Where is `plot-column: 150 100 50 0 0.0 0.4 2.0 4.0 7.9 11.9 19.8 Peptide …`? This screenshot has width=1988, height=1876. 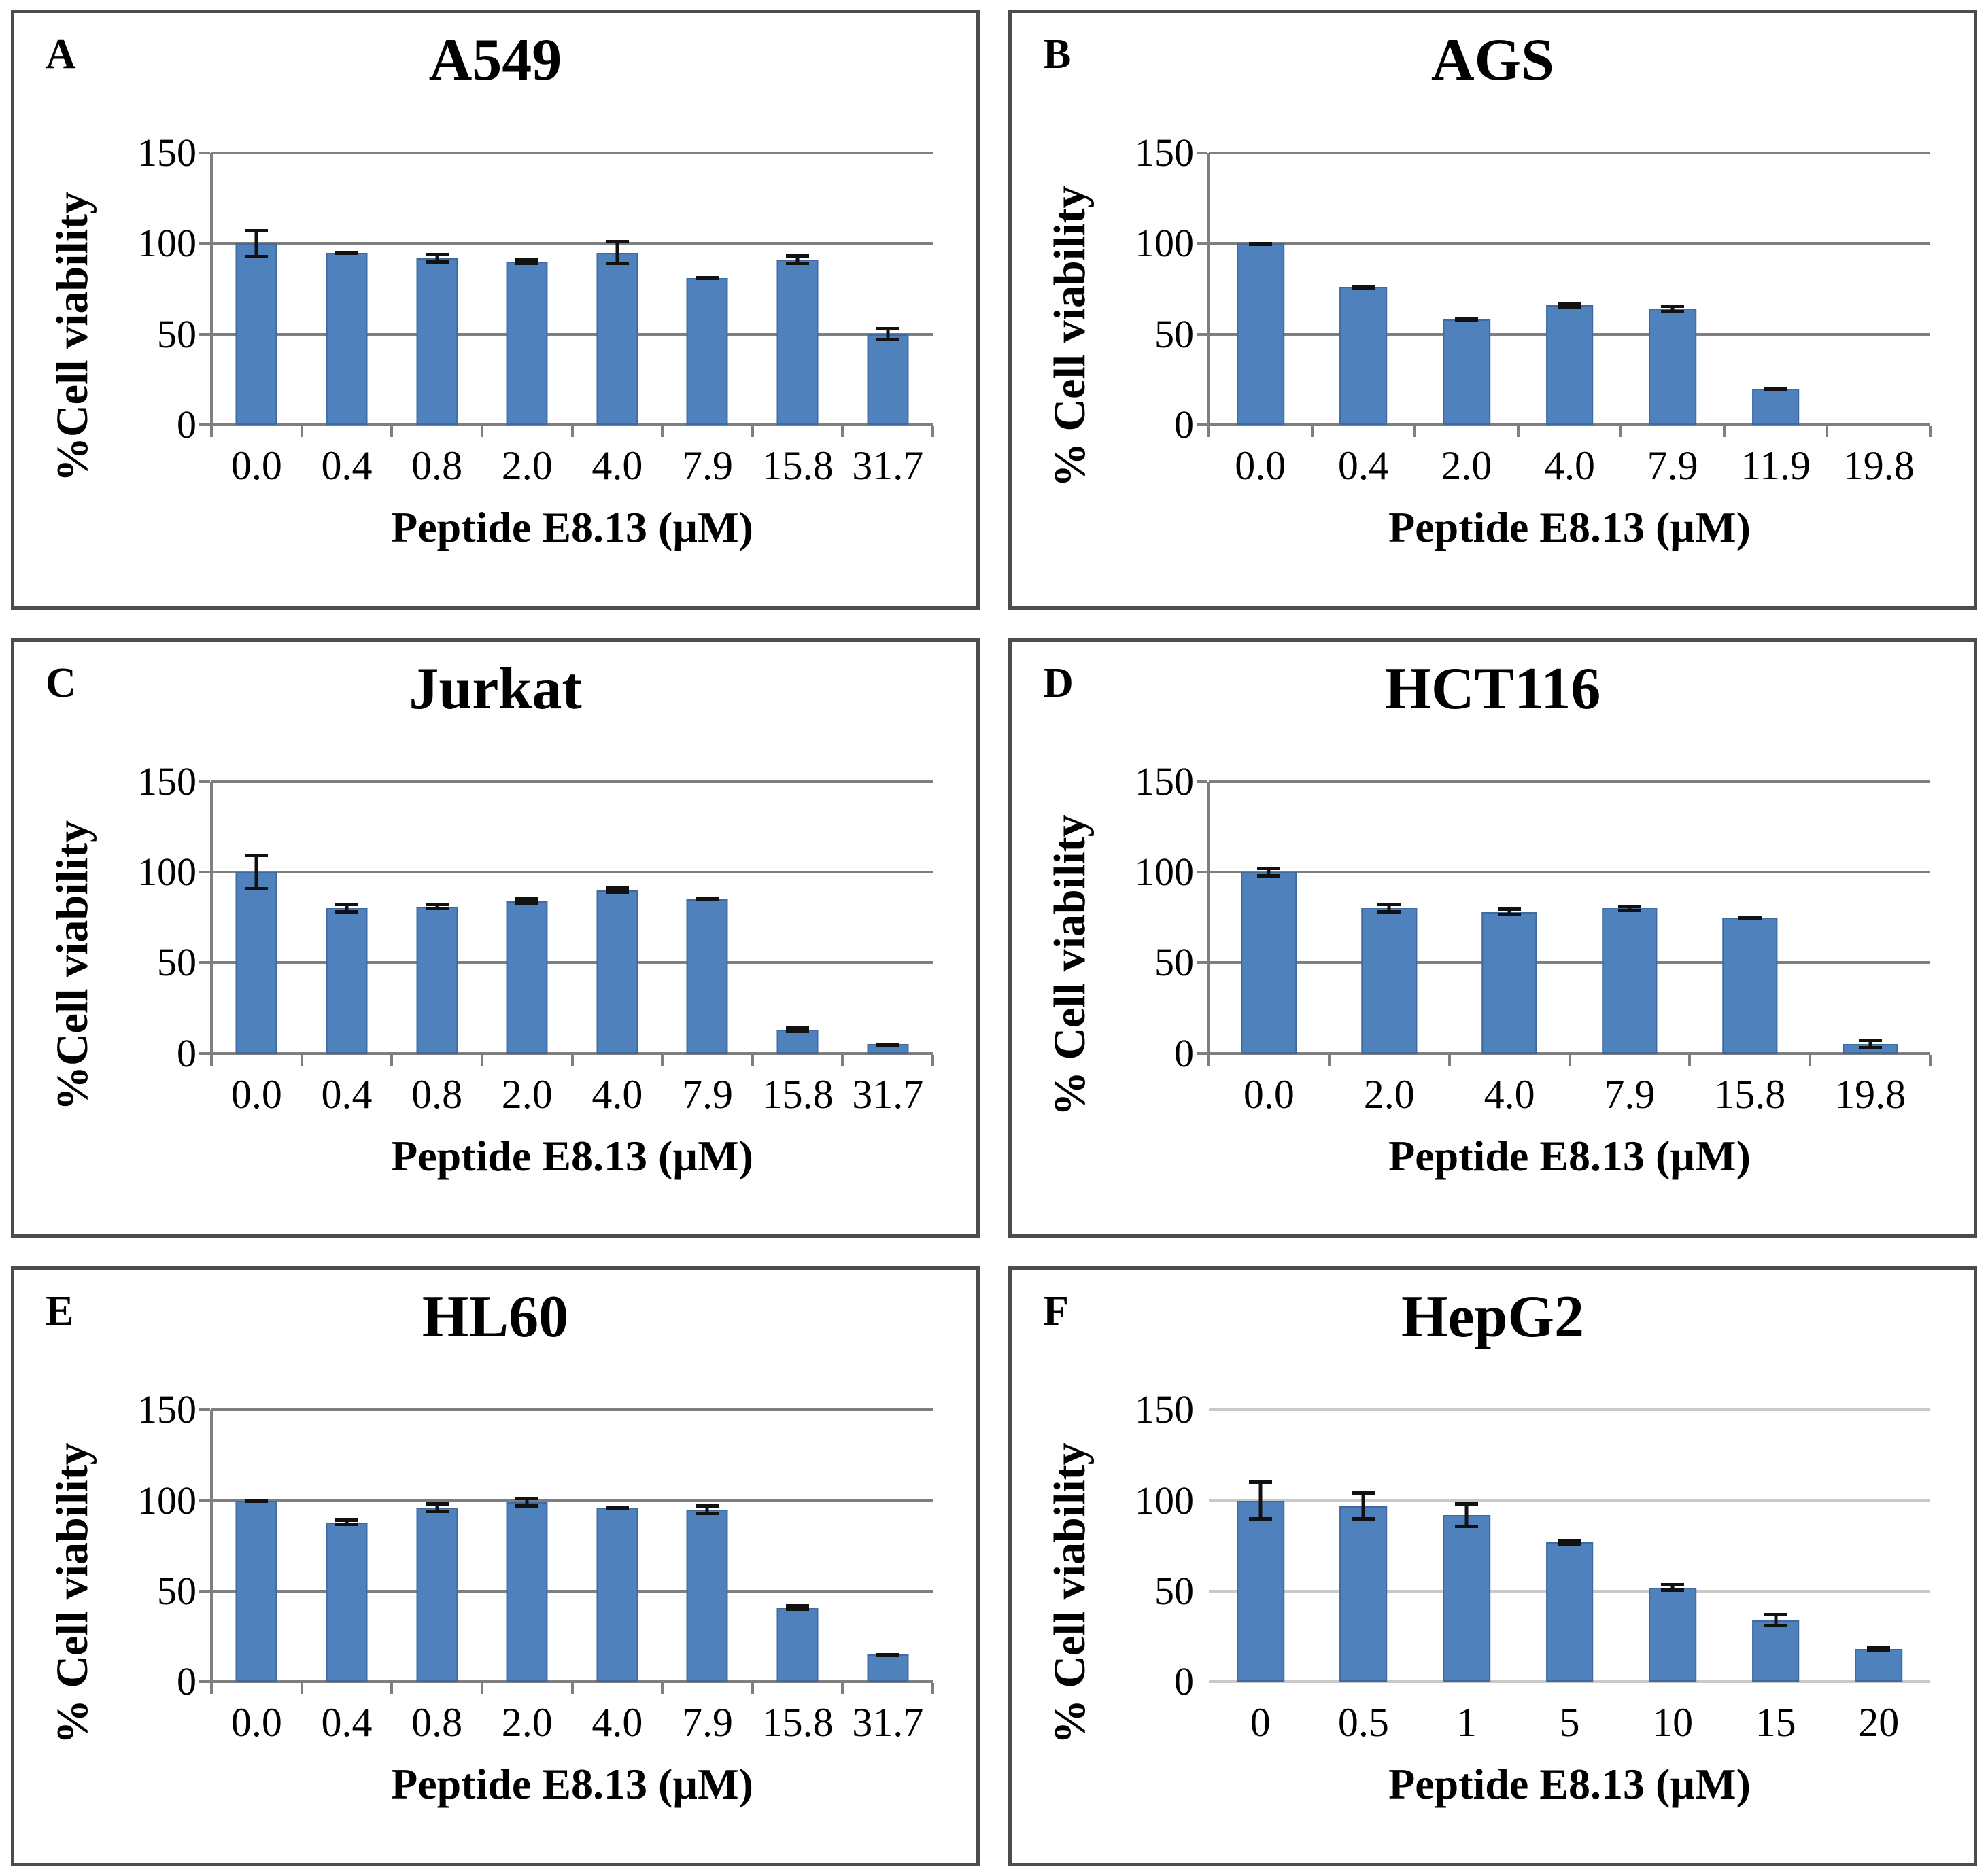 plot-column: 150 100 50 0 0.0 0.4 2.0 4.0 7.9 11.9 19.8 Peptide … is located at coordinates (1521, 365).